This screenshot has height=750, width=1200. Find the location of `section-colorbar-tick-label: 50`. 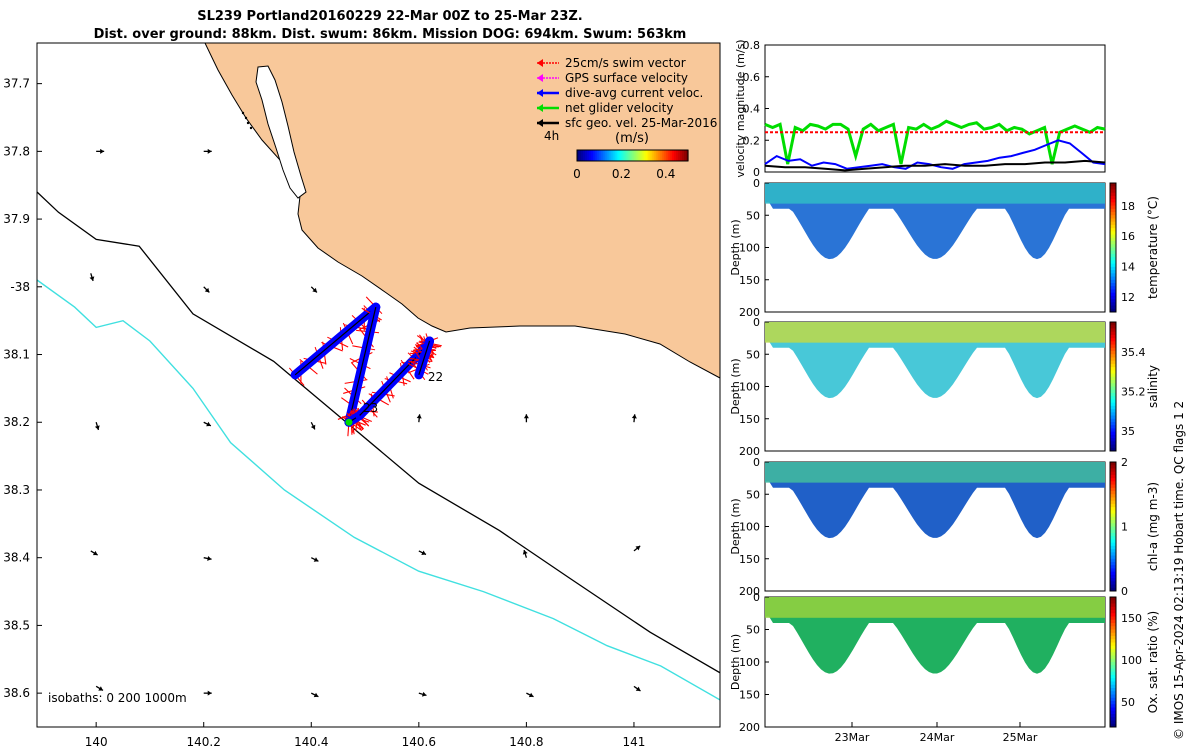

section-colorbar-tick-label: 50 is located at coordinates (1128, 702).